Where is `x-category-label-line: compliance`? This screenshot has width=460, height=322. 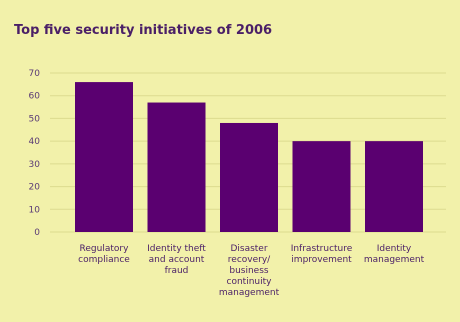 x-category-label-line: compliance is located at coordinates (104, 260).